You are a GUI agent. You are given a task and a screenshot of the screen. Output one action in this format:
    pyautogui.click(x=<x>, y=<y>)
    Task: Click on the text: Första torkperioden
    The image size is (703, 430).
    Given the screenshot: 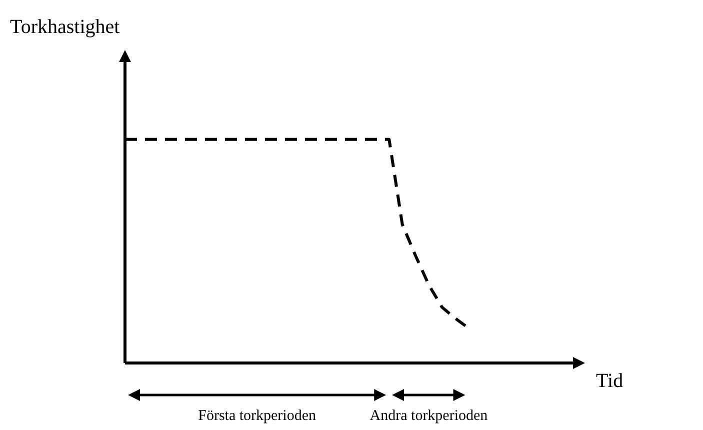 What is the action you would take?
    pyautogui.click(x=257, y=416)
    